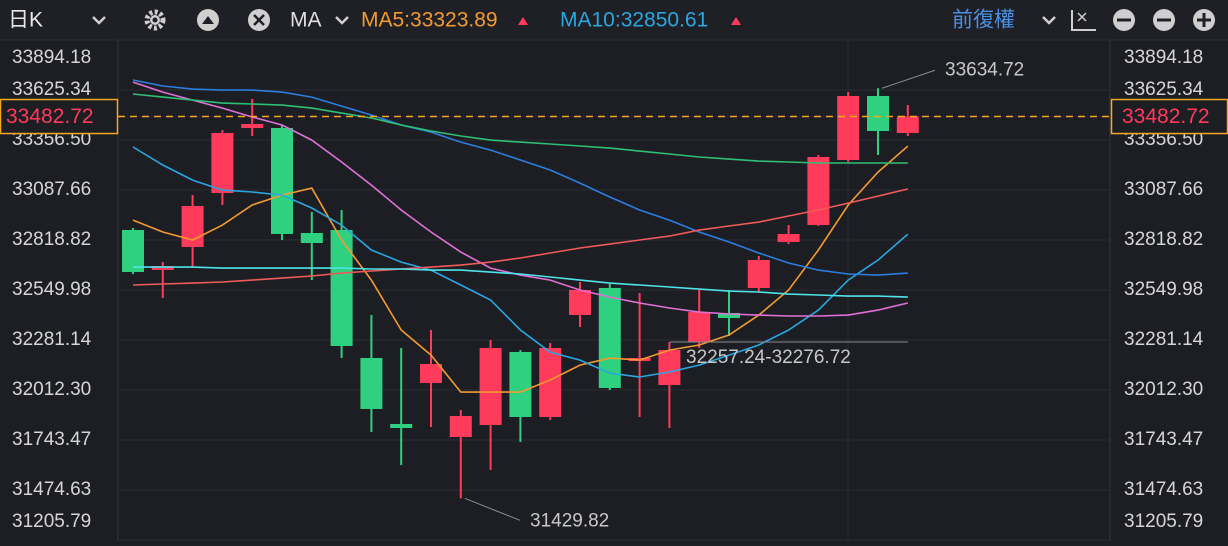 The width and height of the screenshot is (1228, 546). Describe the element at coordinates (1083, 20) in the screenshot. I see `axis-scale-icon` at that location.